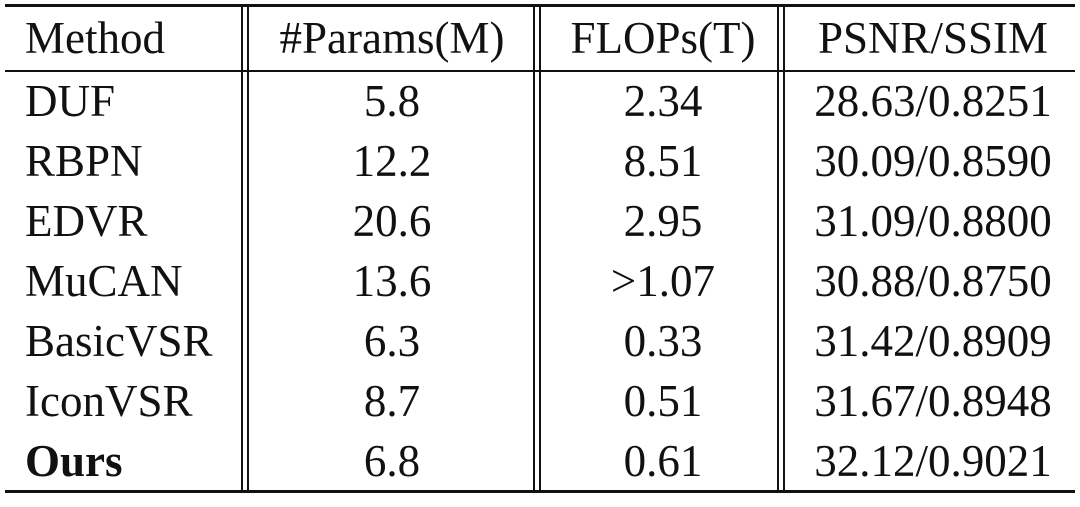 The width and height of the screenshot is (1080, 507). What do you see at coordinates (933, 38) in the screenshot?
I see `header-psnr-ssim: PSNR/SSIM` at bounding box center [933, 38].